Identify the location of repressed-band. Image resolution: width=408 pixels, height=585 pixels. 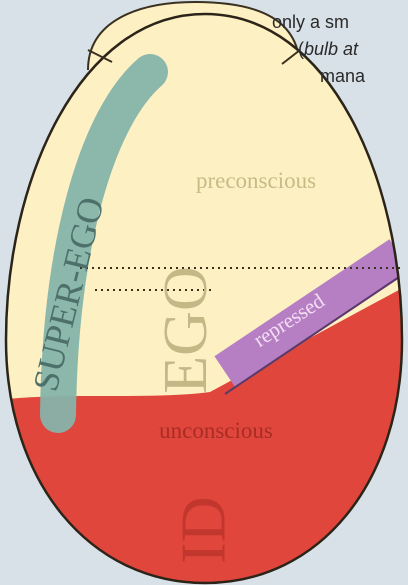
(308, 313).